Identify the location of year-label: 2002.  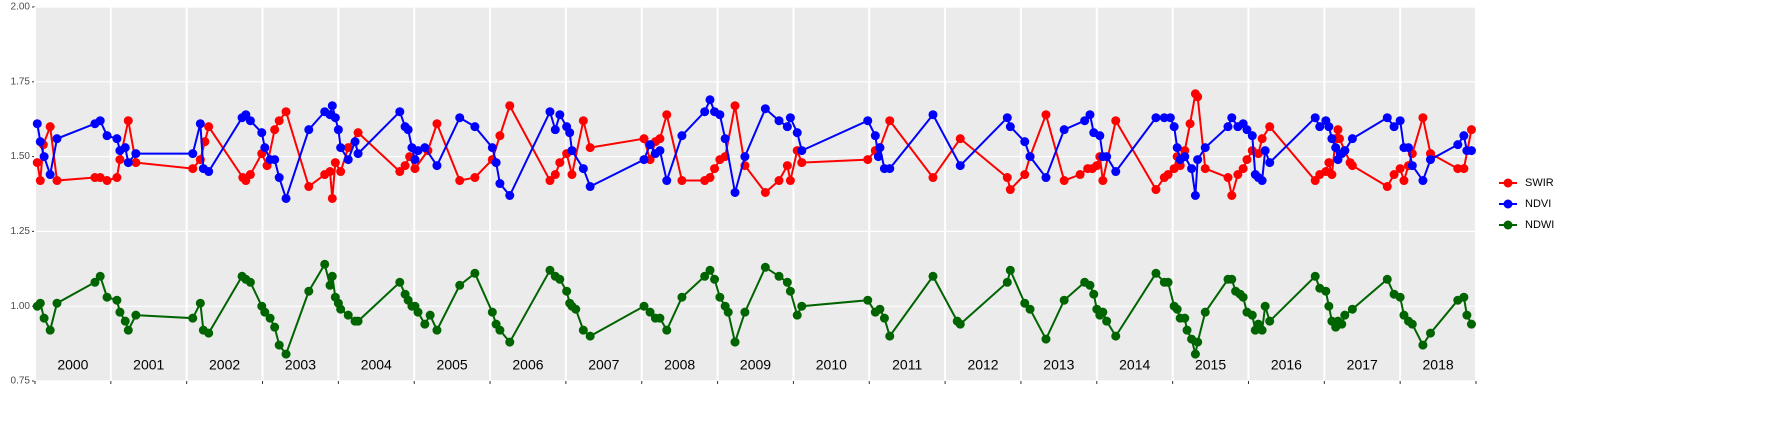
(224, 365).